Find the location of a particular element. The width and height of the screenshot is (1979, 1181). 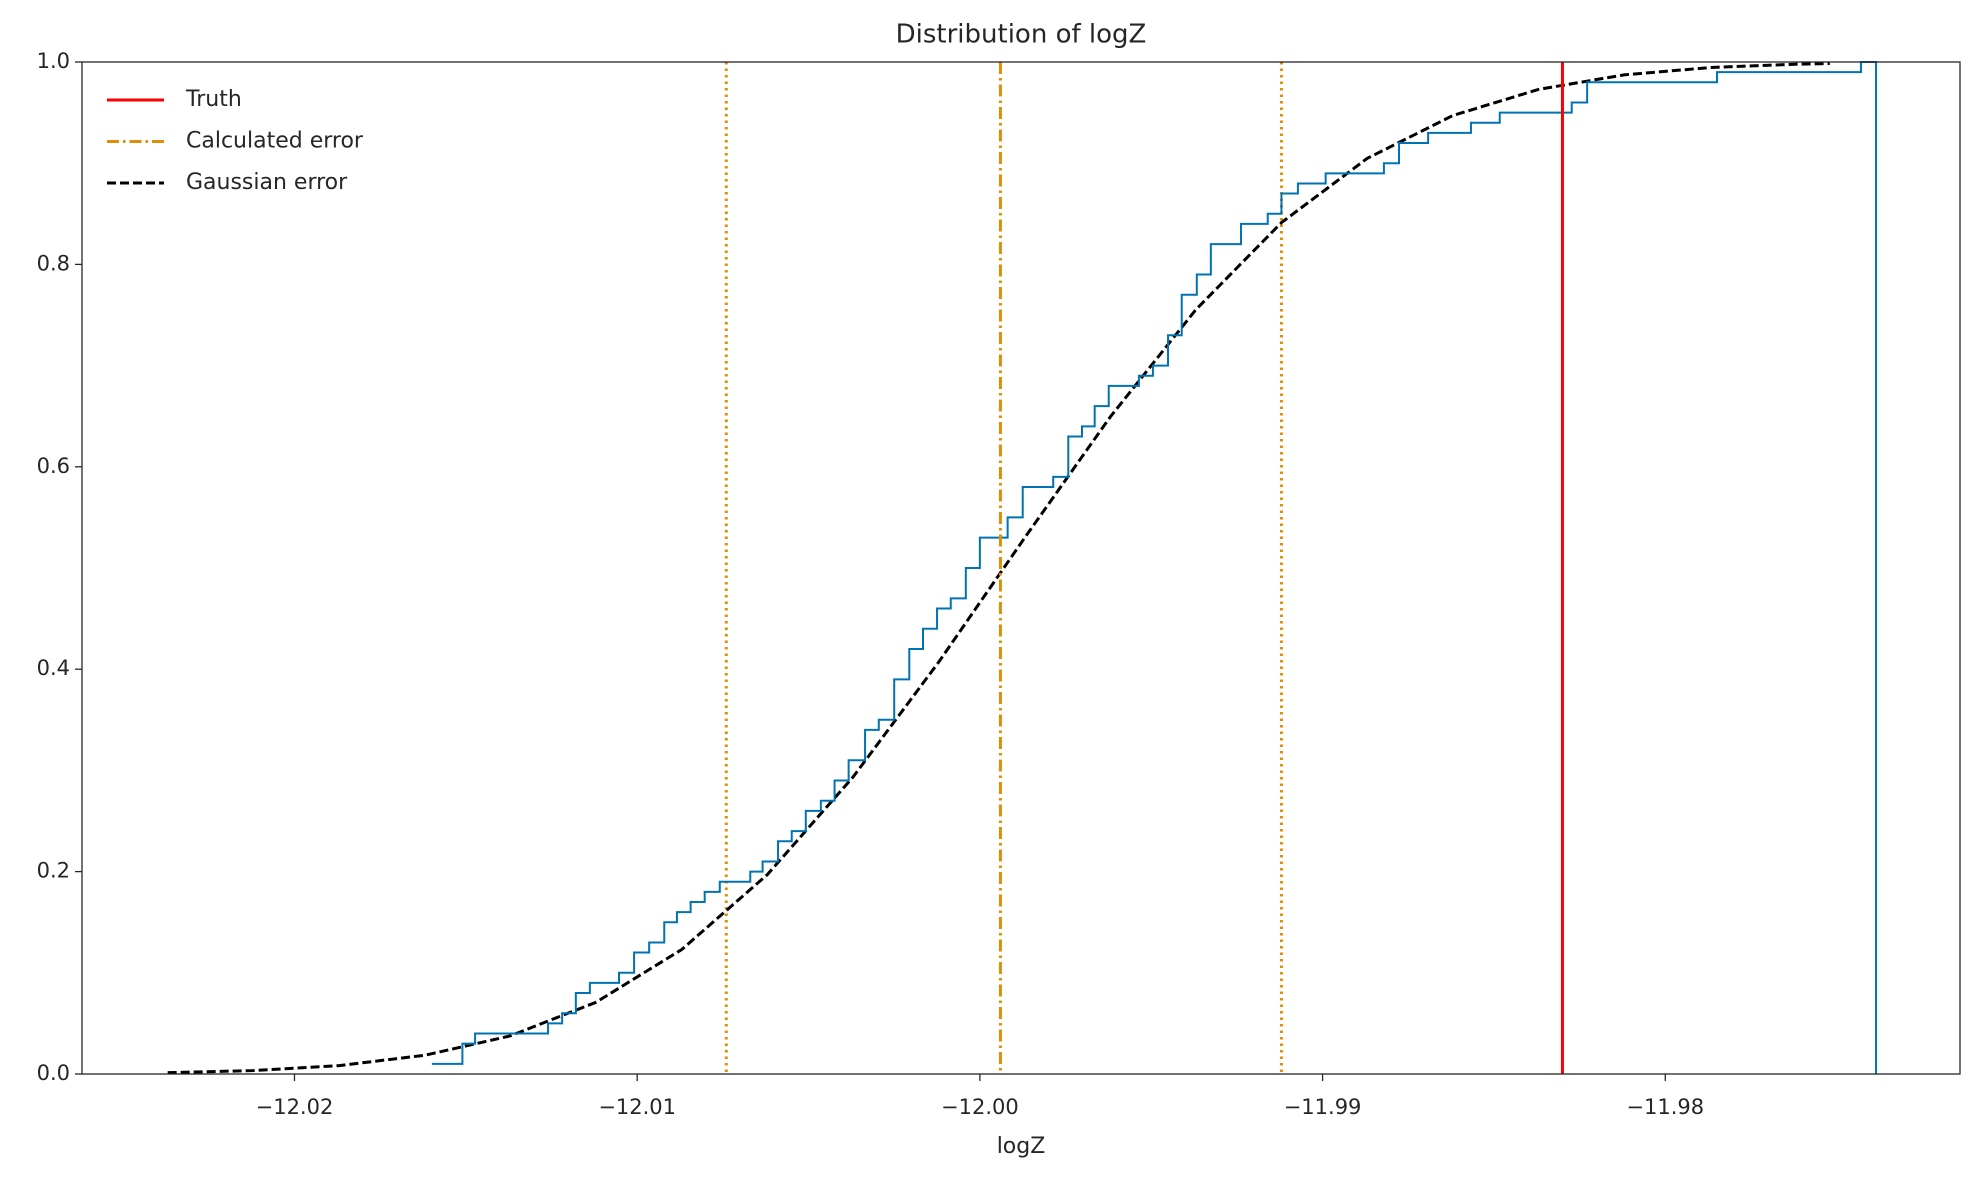

y-tick-label: 0.0 is located at coordinates (53, 1073).